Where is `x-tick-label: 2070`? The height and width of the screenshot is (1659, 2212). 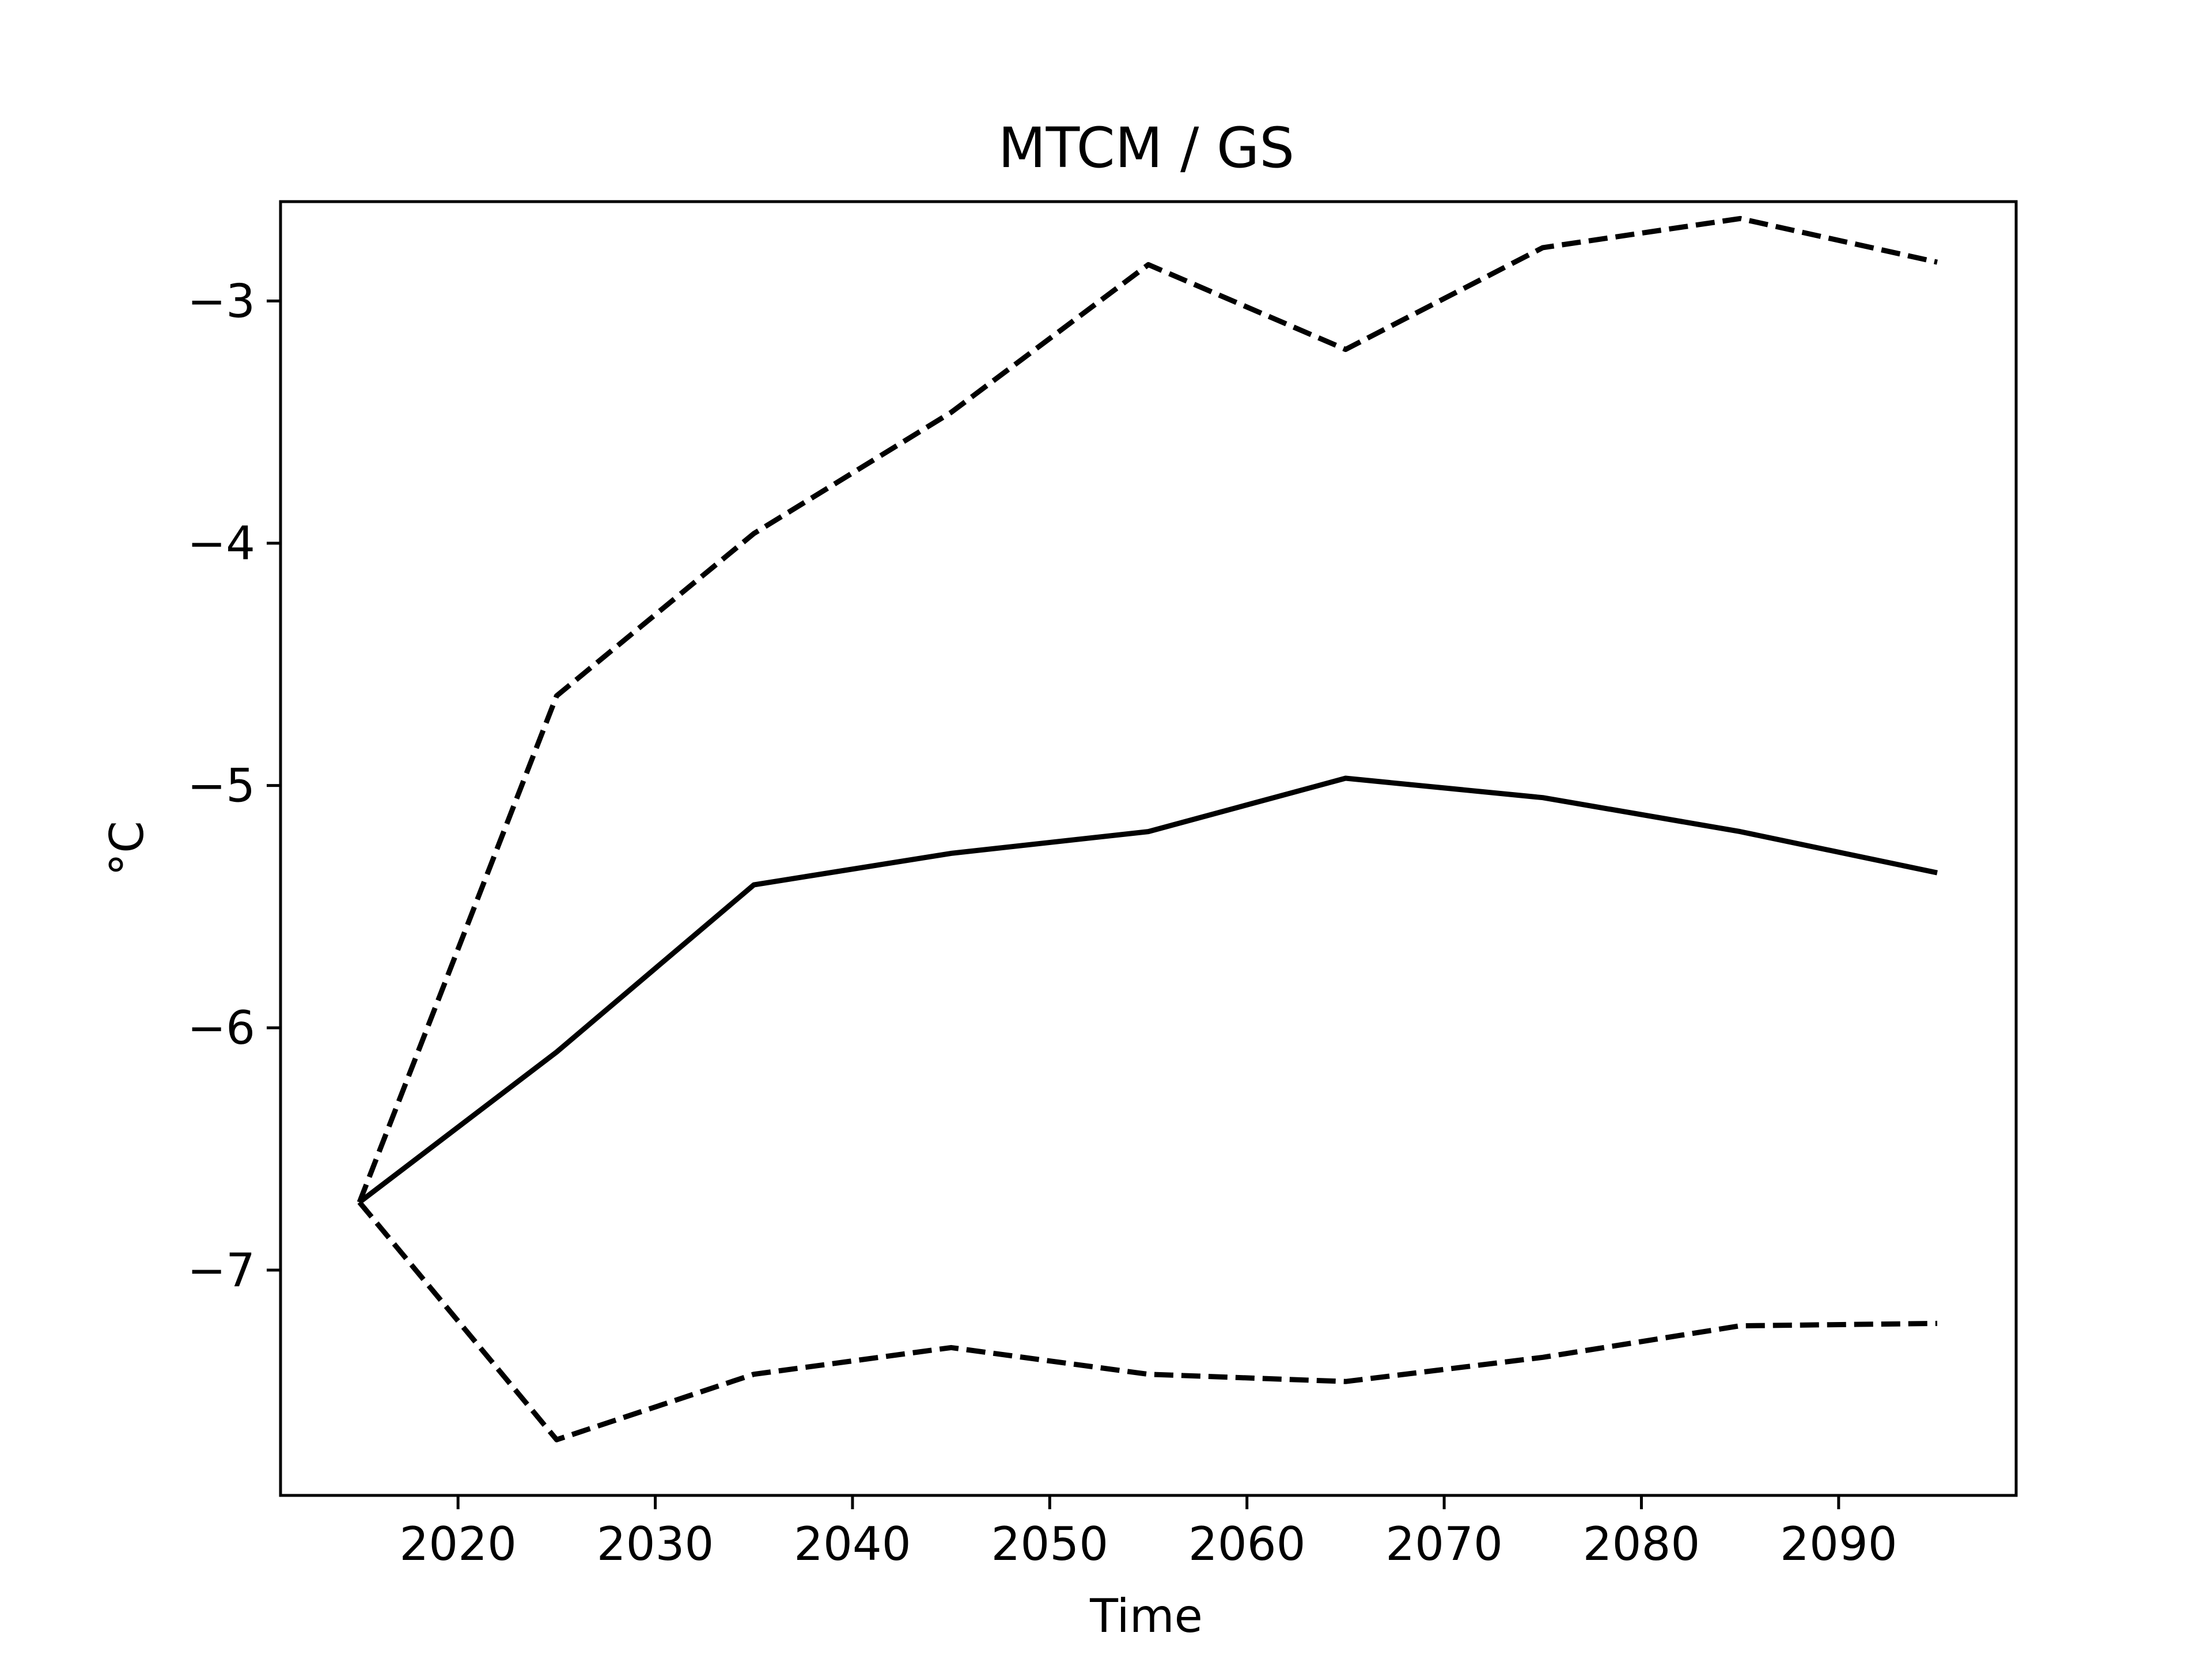
x-tick-label: 2070 is located at coordinates (1444, 1544).